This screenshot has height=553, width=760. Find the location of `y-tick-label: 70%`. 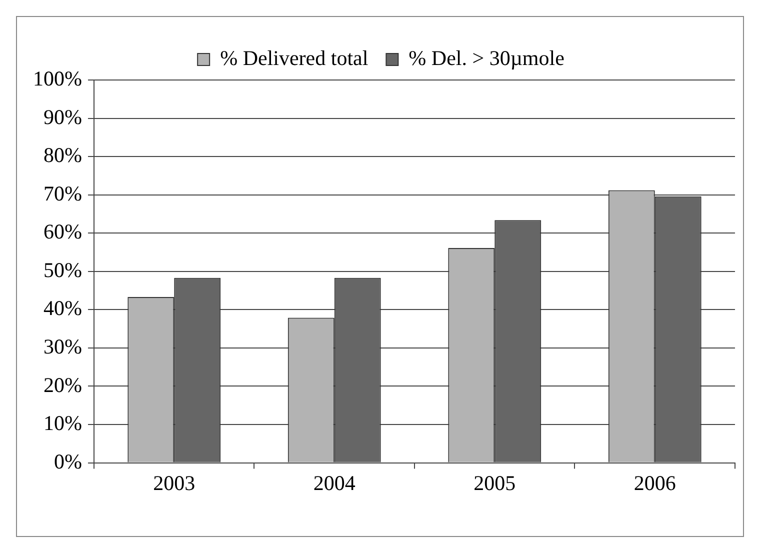

y-tick-label: 70% is located at coordinates (62, 193).